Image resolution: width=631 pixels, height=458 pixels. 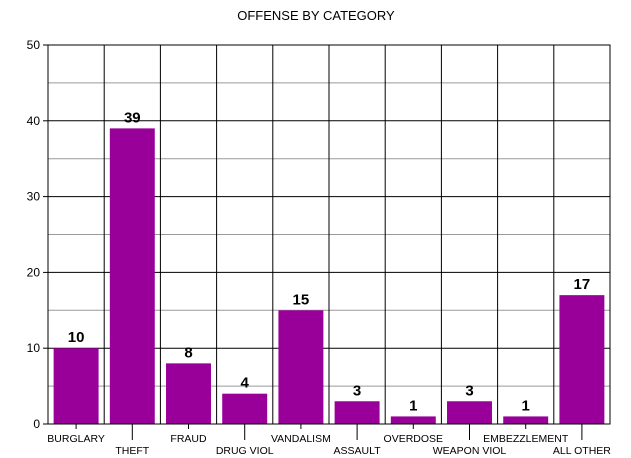 What do you see at coordinates (34, 45) in the screenshot?
I see `y-tick-label: 50` at bounding box center [34, 45].